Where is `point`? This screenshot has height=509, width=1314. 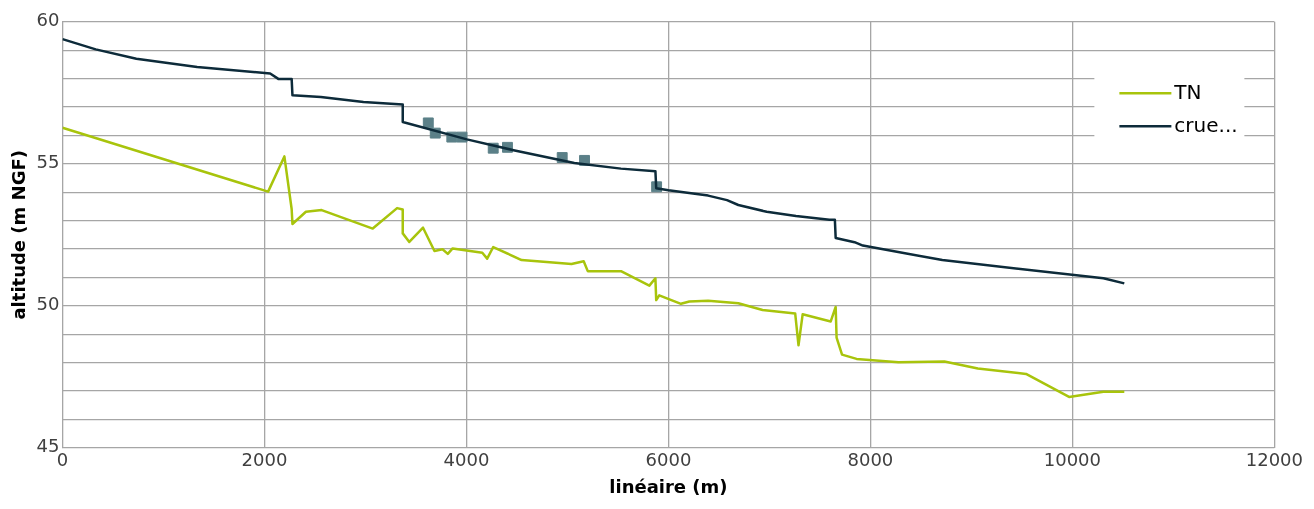 point is located at coordinates (428, 123).